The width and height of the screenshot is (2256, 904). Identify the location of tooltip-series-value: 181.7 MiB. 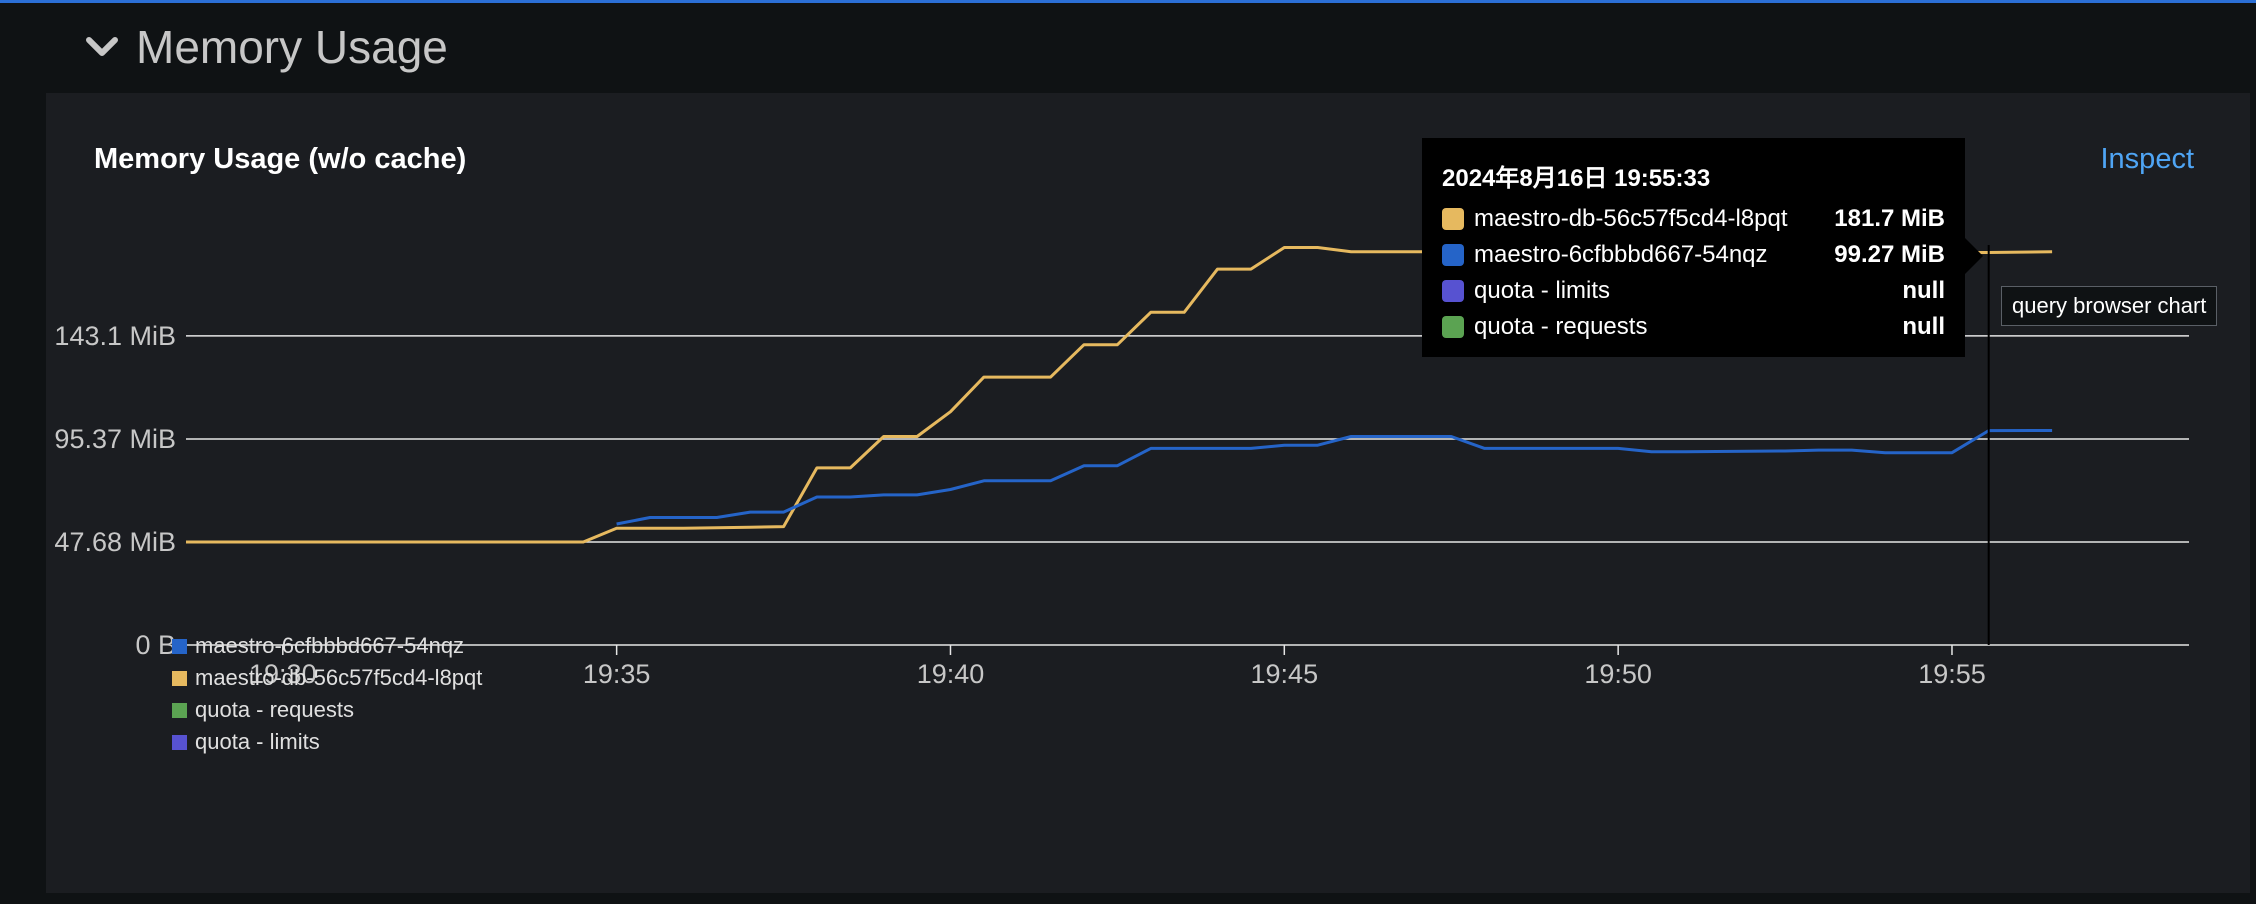
(1889, 218).